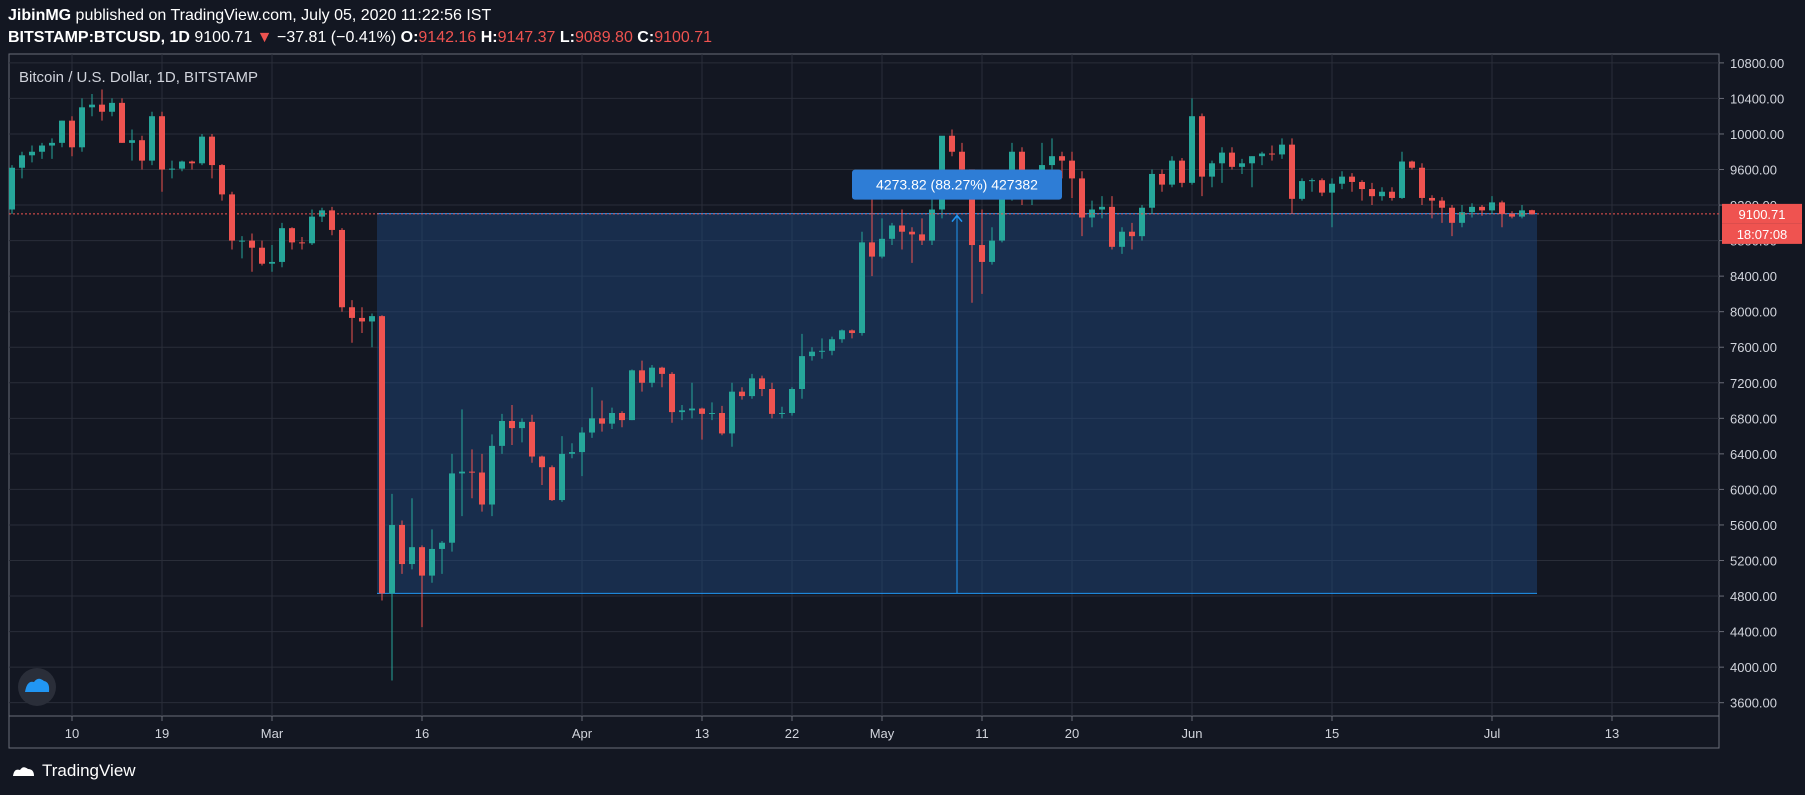 This screenshot has height=795, width=1805. What do you see at coordinates (40, 15) in the screenshot?
I see `publisher-name: JibinMG` at bounding box center [40, 15].